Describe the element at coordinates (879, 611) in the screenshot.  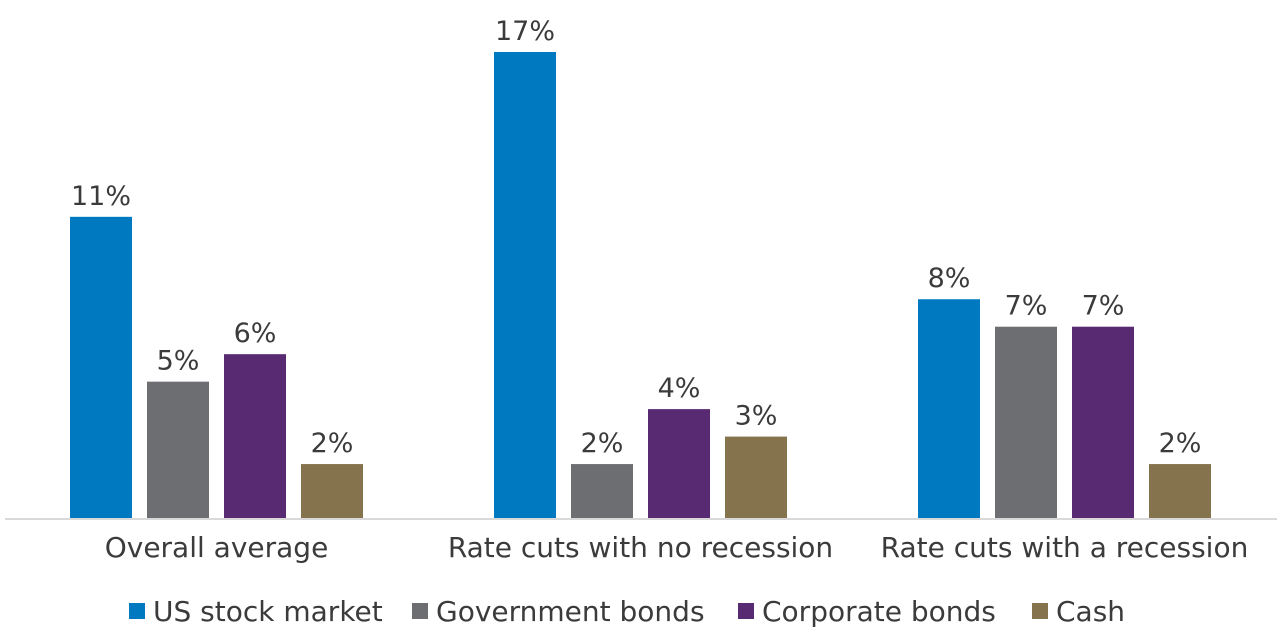
I see `legend-label: Corporate bonds` at that location.